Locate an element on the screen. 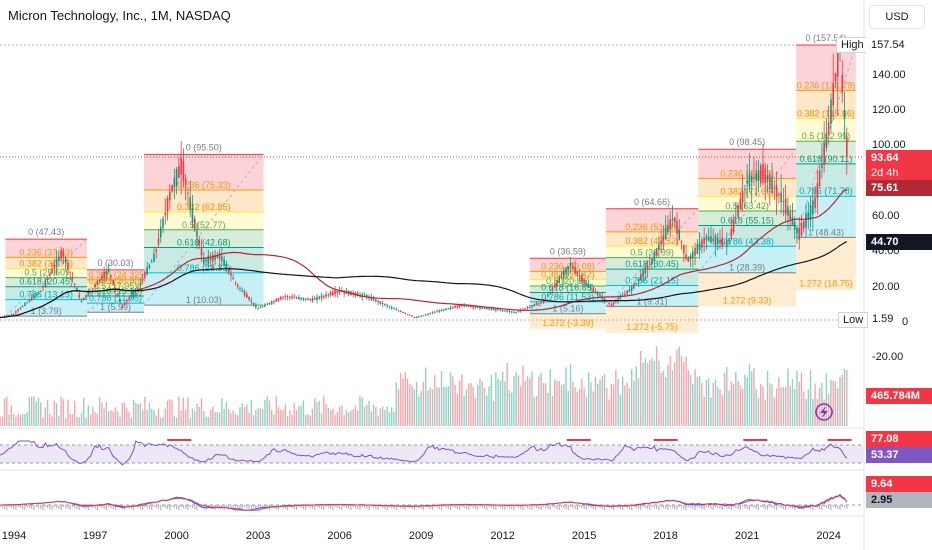  fib-level-label: 0.786 (11.53) is located at coordinates (567, 297).